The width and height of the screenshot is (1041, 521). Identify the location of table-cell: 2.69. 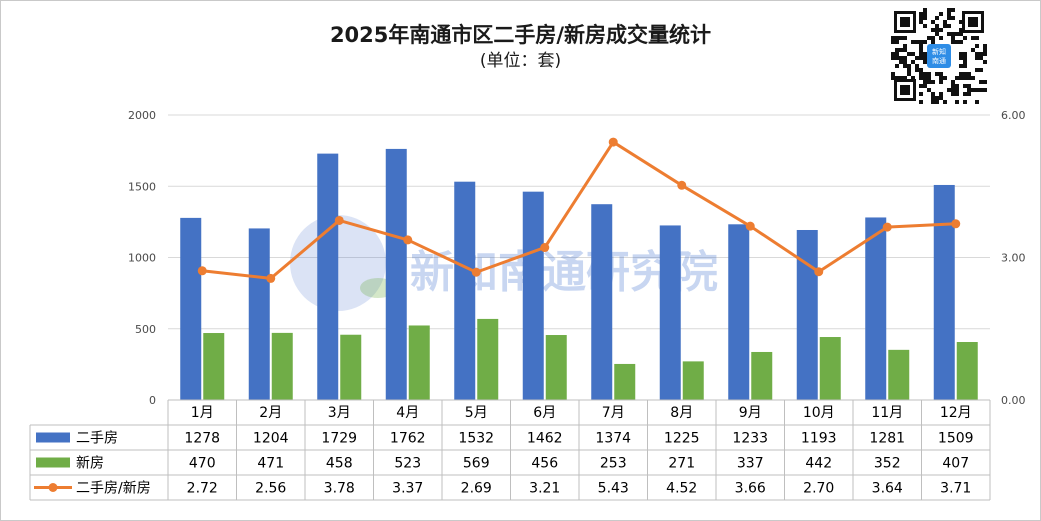
(476, 489).